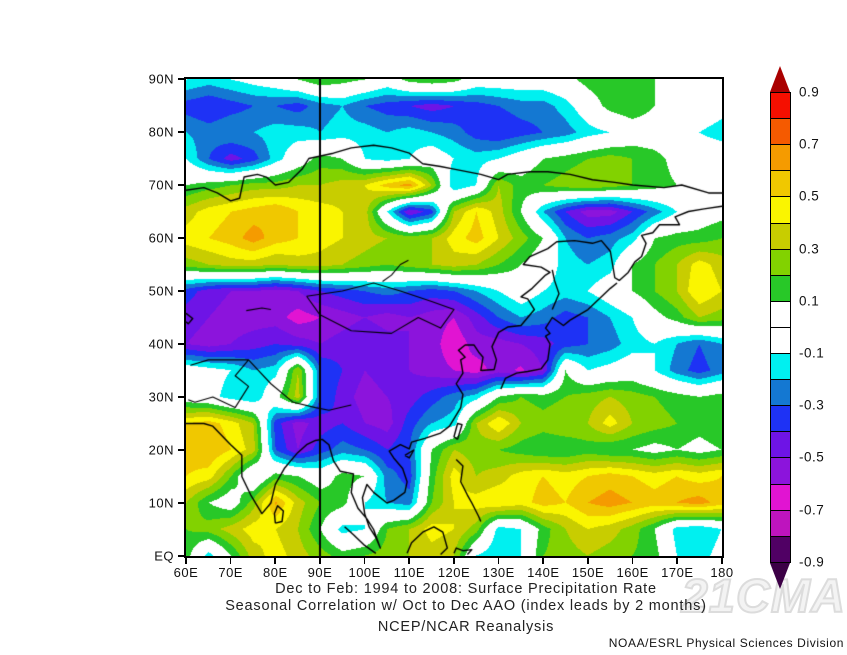  Describe the element at coordinates (812, 353) in the screenshot. I see `colorbar-label: -0.1` at that location.